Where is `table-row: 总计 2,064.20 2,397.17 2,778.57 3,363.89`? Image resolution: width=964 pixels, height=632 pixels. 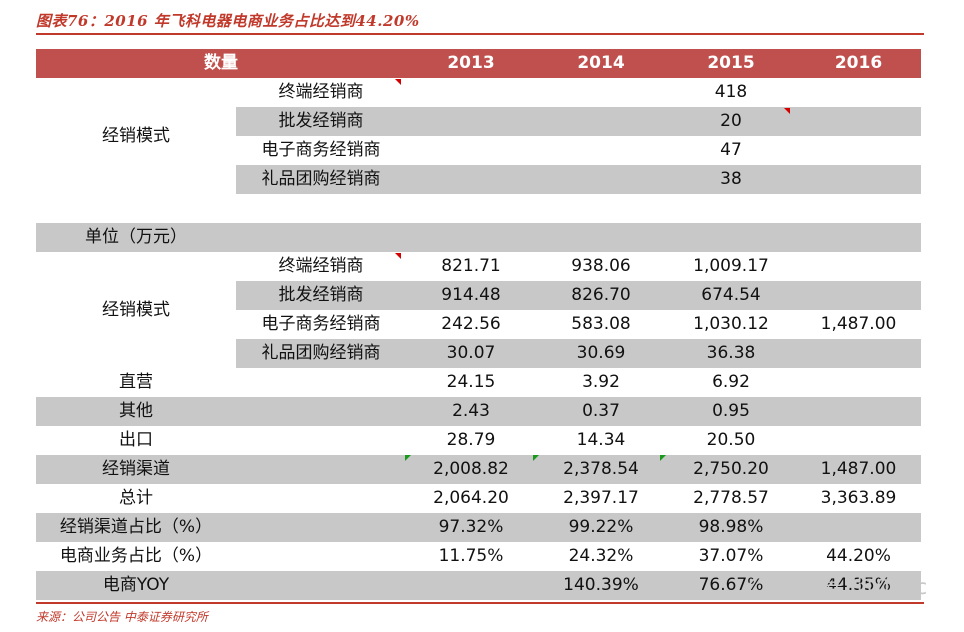
table-row: 总计 2,064.20 2,397.17 2,778.57 3,363.89 is located at coordinates (478, 498).